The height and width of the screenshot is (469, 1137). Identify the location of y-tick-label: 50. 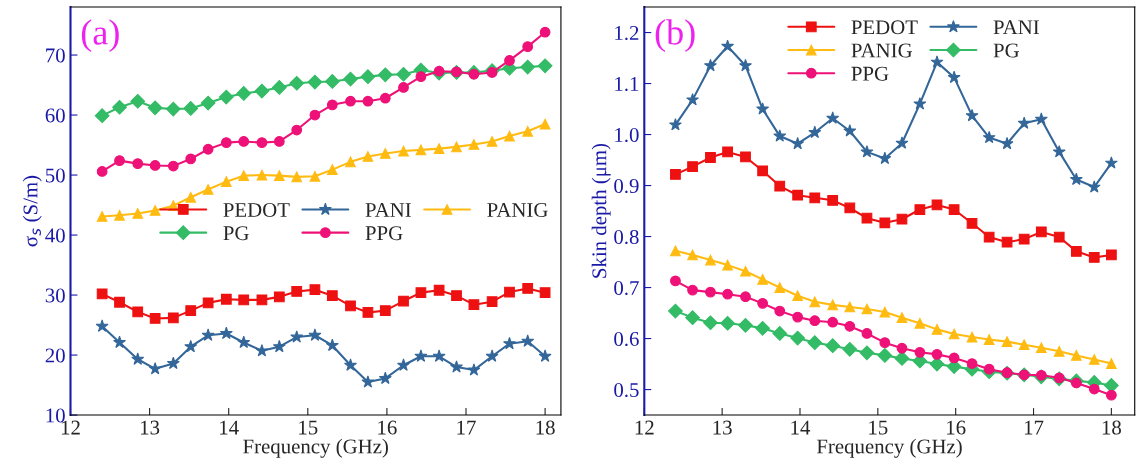
(55, 175).